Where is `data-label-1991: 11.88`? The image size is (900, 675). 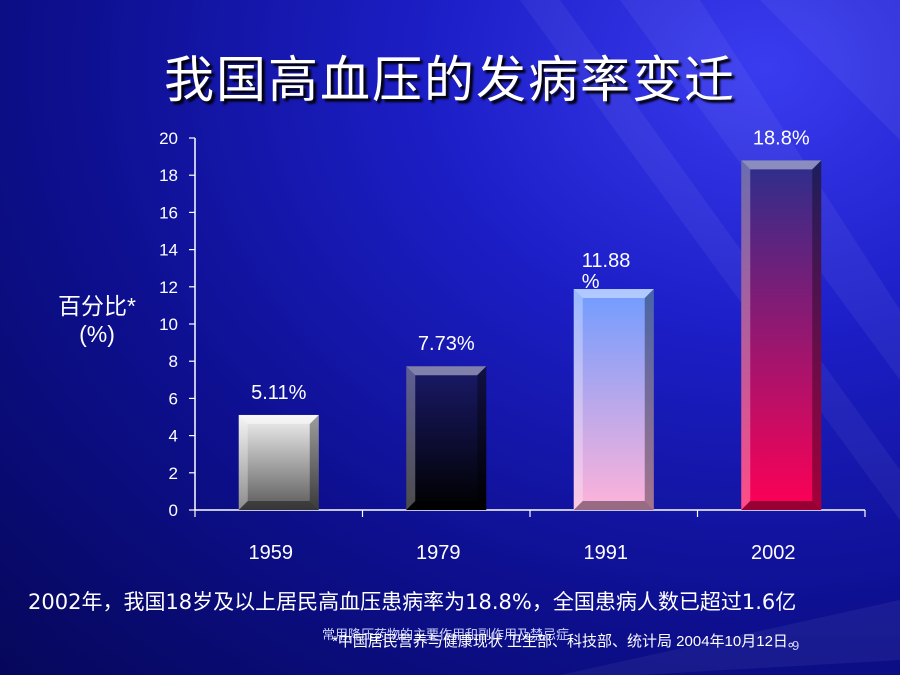 data-label-1991: 11.88 is located at coordinates (606, 261).